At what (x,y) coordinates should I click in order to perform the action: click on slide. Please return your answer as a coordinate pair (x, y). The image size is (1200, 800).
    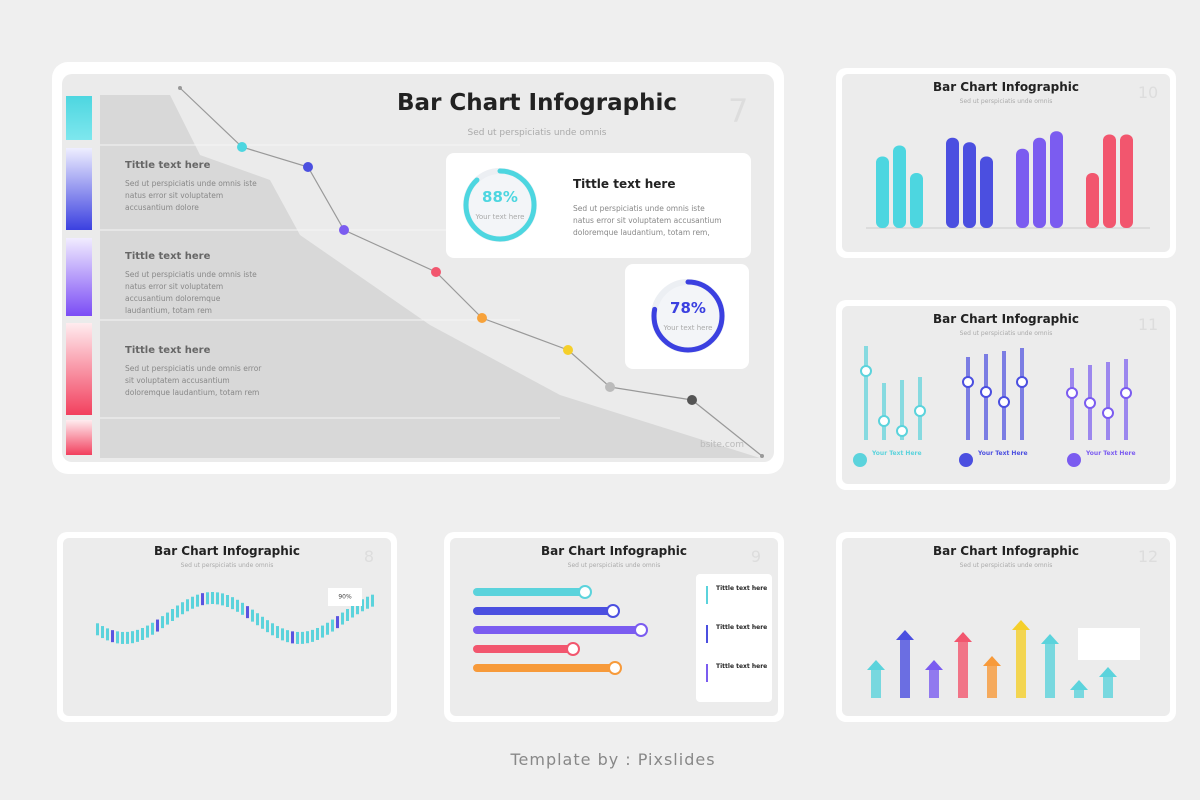
    Looking at the image, I should click on (1006, 627).